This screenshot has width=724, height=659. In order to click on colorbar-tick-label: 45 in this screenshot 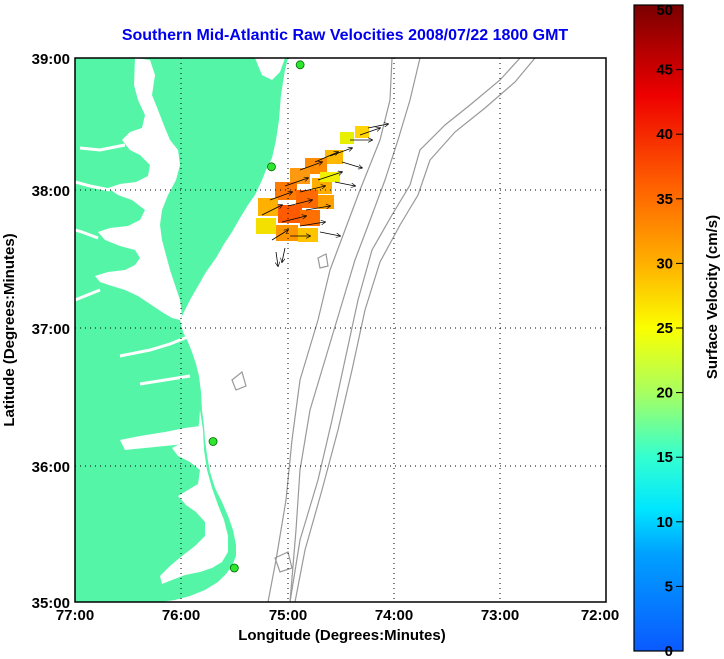, I will do `click(664, 70)`.